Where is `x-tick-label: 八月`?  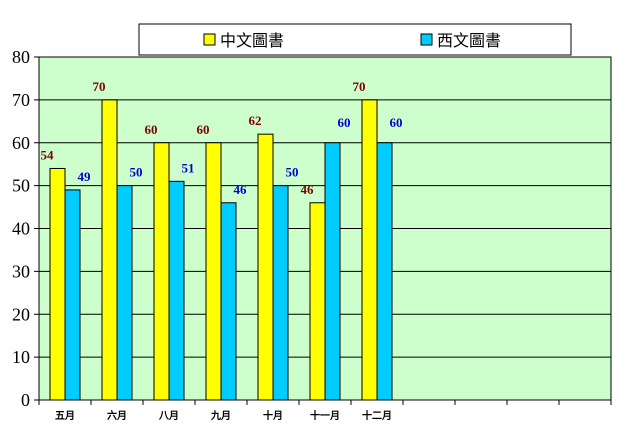
x-tick-label: 八月 is located at coordinates (168, 416).